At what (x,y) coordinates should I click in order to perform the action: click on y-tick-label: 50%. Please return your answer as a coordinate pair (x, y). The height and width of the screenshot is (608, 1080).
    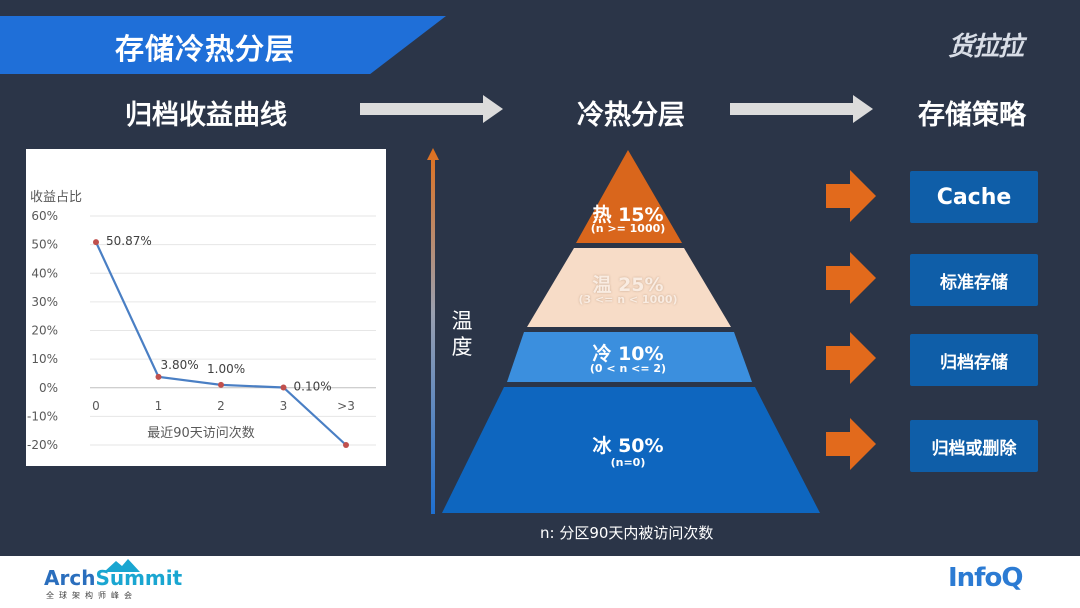
    Looking at the image, I should click on (44, 245).